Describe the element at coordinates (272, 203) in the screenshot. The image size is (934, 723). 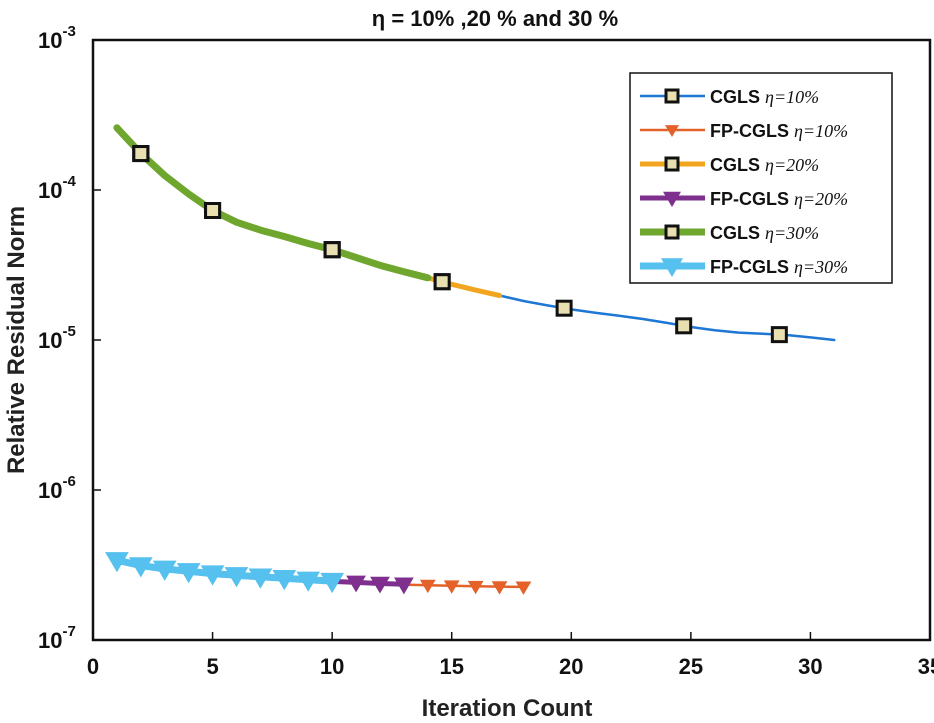
I see `series-line-cgls-eta-30pct` at that location.